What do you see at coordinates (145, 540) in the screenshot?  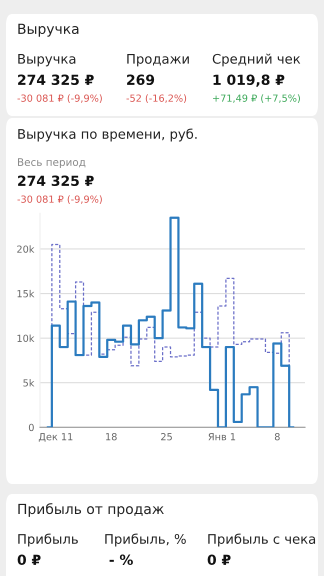 I see `text: Прибыль, %` at bounding box center [145, 540].